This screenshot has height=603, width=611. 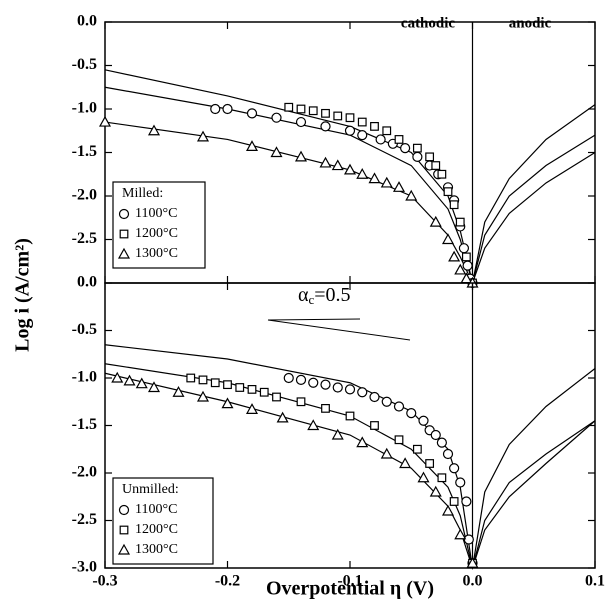 What do you see at coordinates (530, 23) in the screenshot?
I see `region-label: anodic` at bounding box center [530, 23].